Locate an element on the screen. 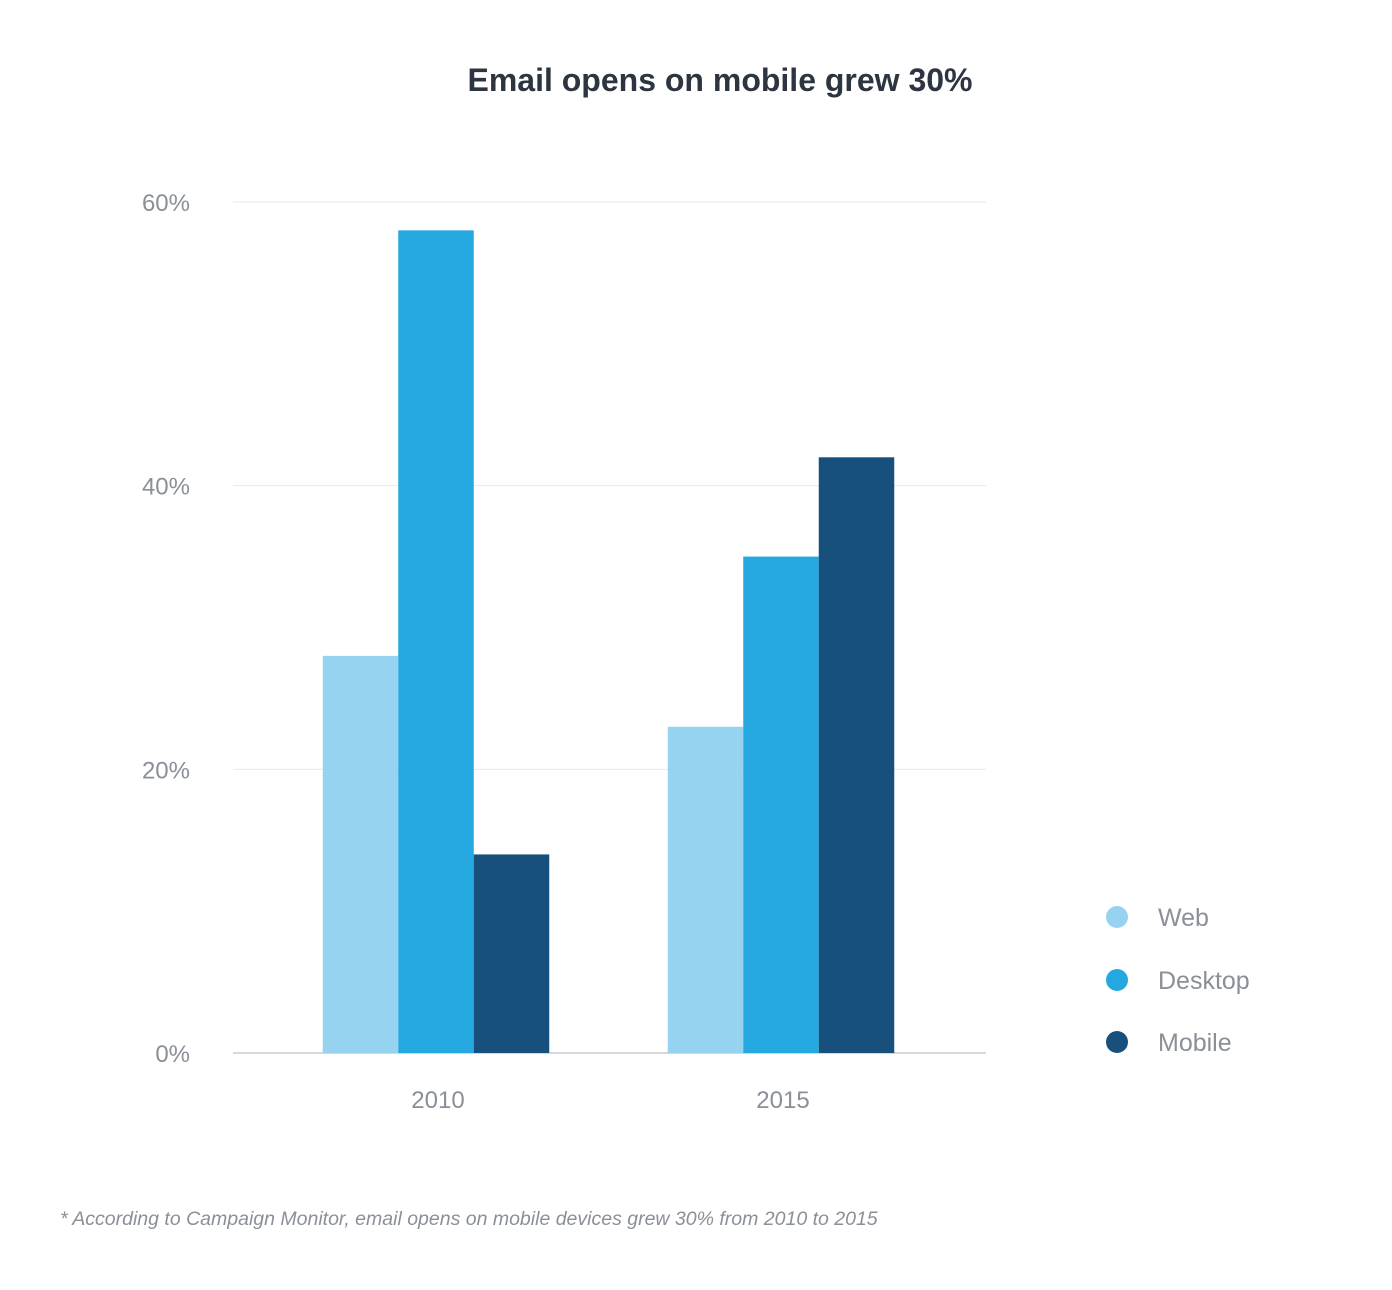 Image resolution: width=1392 pixels, height=1290 pixels. y-axis-ticks: 0% 20% 40% 60% is located at coordinates (166, 629).